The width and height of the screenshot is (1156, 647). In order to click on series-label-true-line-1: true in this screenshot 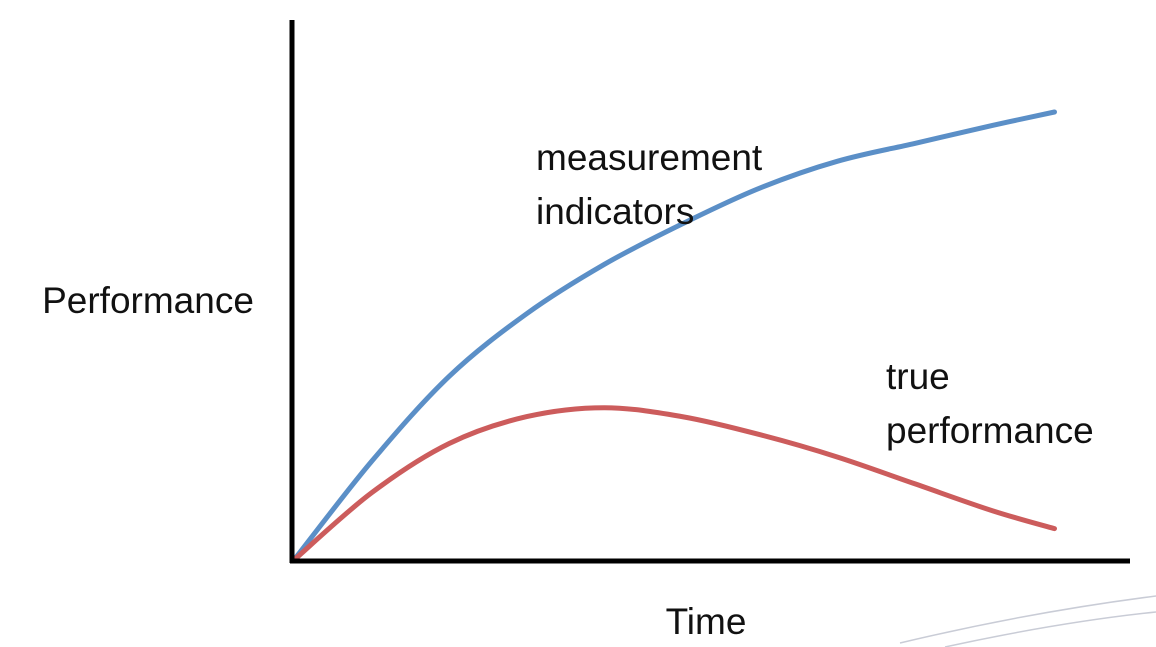, I will do `click(918, 376)`.